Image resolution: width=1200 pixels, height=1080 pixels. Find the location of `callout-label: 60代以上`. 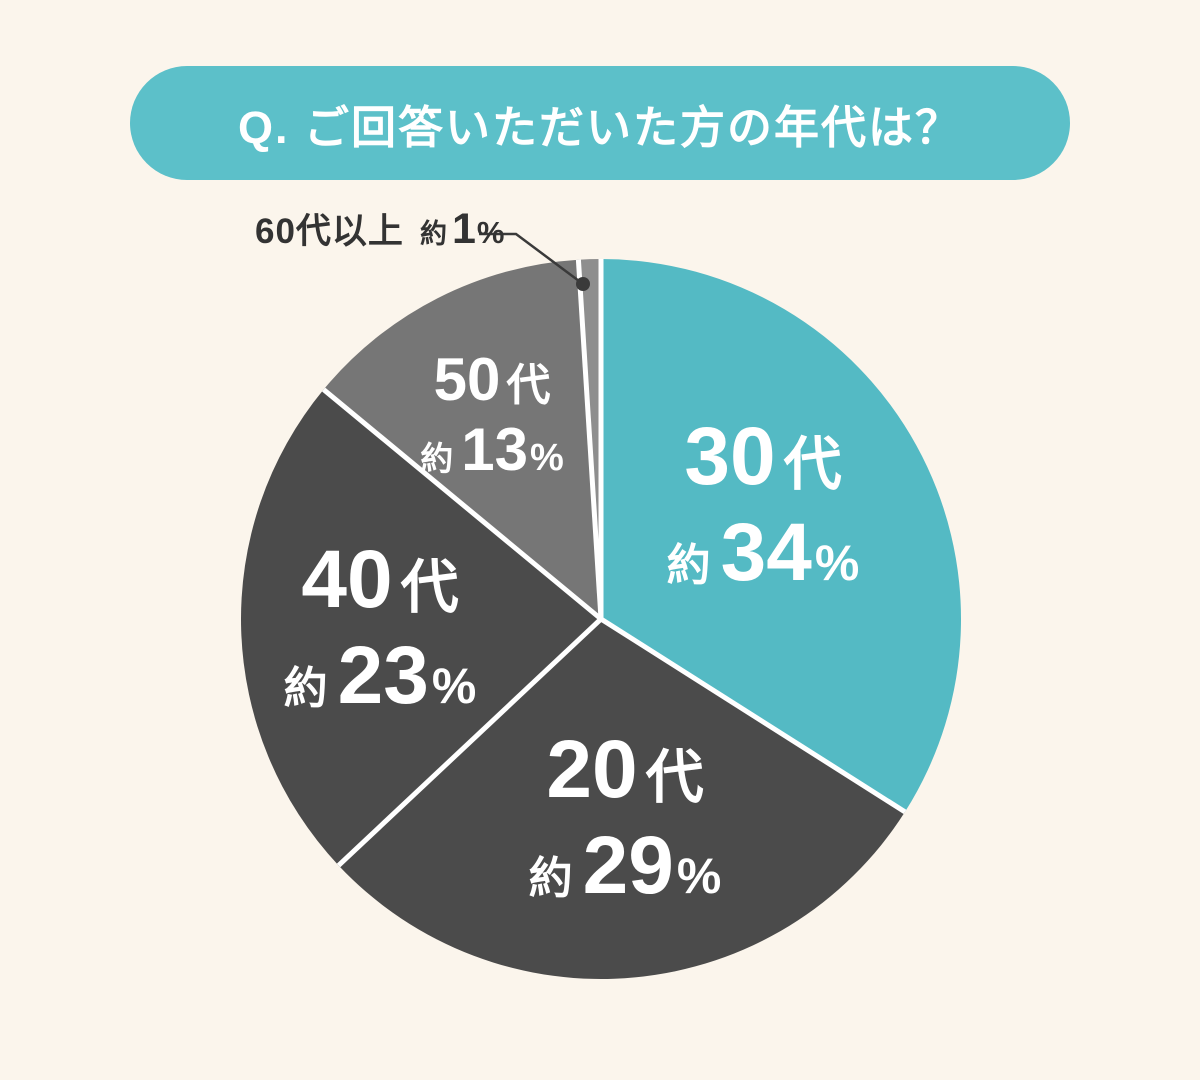

callout-label: 60代以上 is located at coordinates (329, 231).